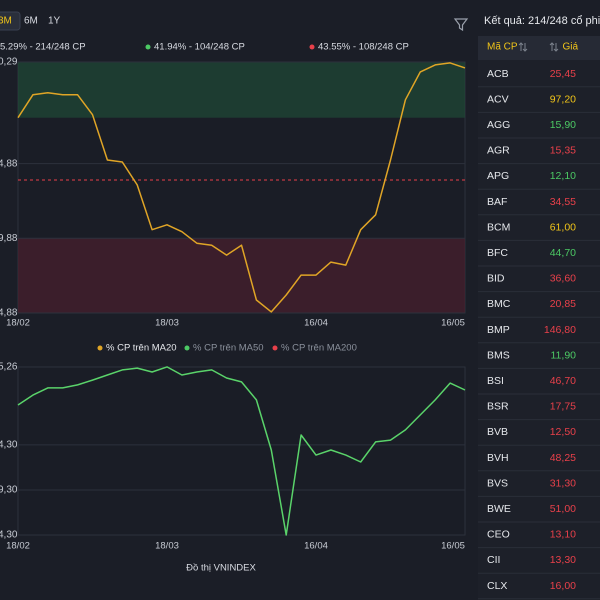  Describe the element at coordinates (497, 202) in the screenshot. I see `symbol: BAF` at that location.